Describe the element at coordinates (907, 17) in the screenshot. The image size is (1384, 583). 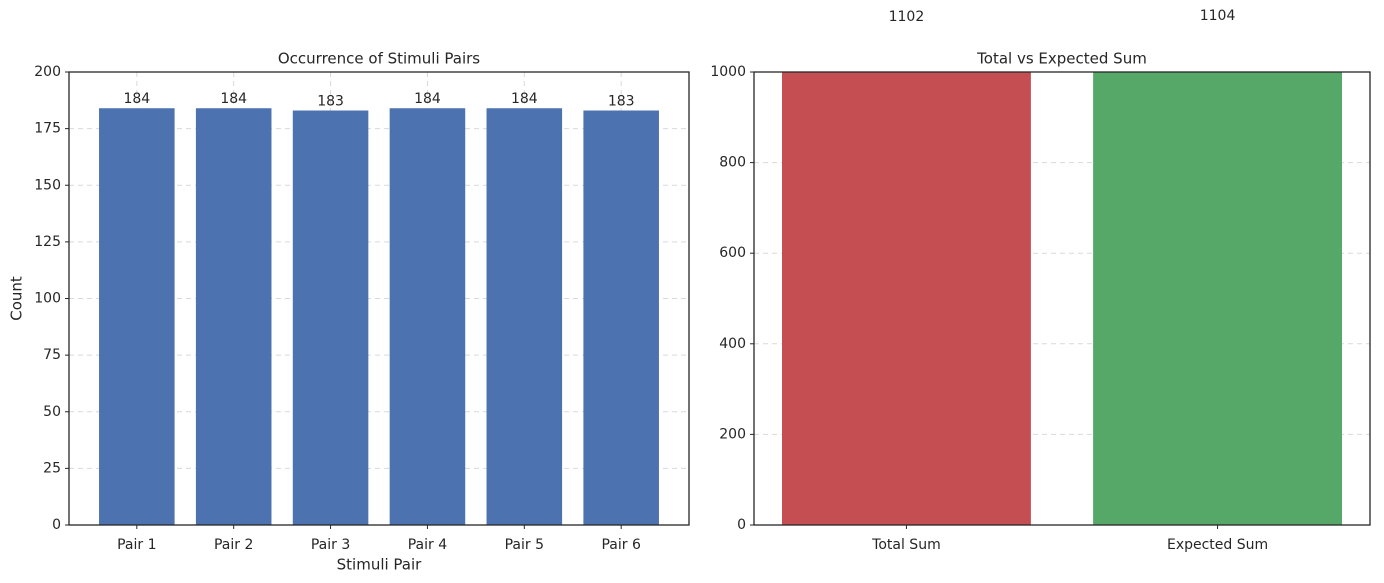
I see `value-label: 1102` at that location.